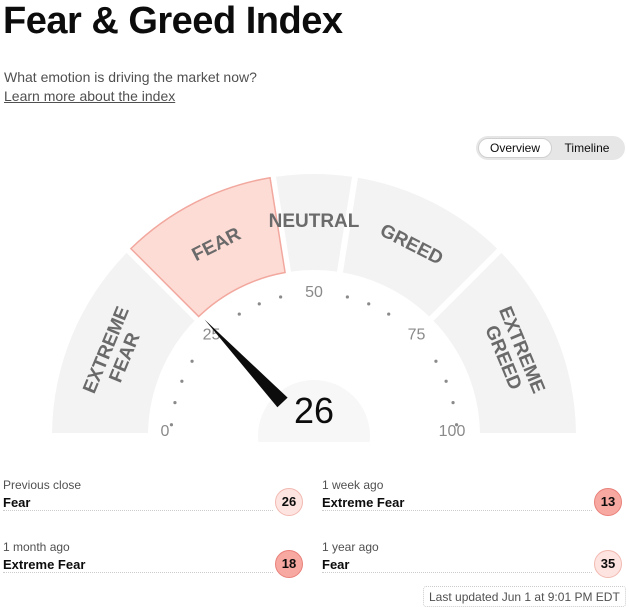  Describe the element at coordinates (246, 363) in the screenshot. I see `gauge-needle` at that location.